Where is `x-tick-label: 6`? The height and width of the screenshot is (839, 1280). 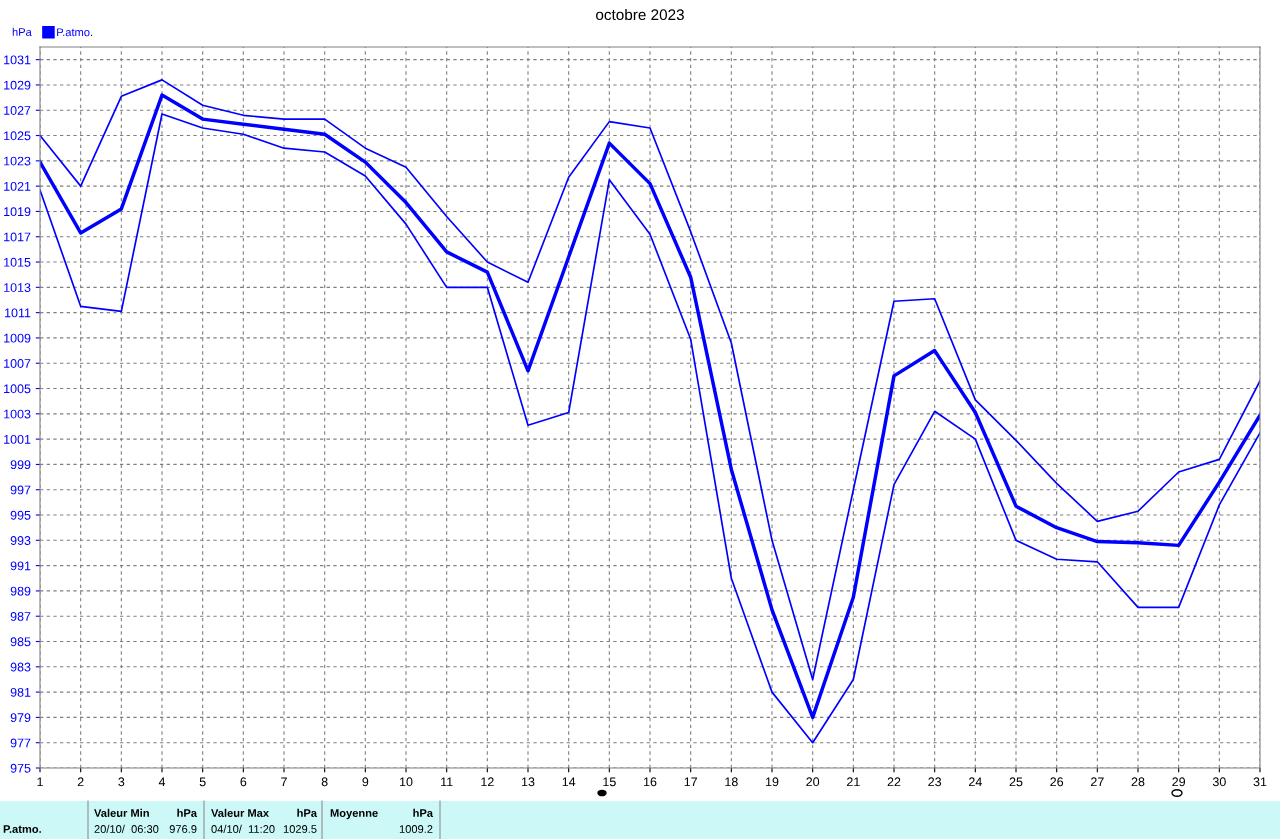 x-tick-label: 6 is located at coordinates (243, 782).